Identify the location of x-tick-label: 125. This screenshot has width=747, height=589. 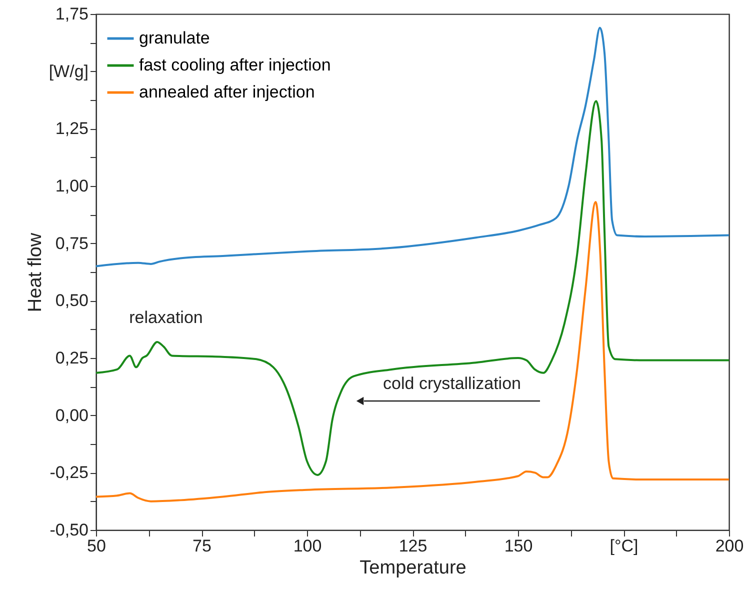
(413, 546).